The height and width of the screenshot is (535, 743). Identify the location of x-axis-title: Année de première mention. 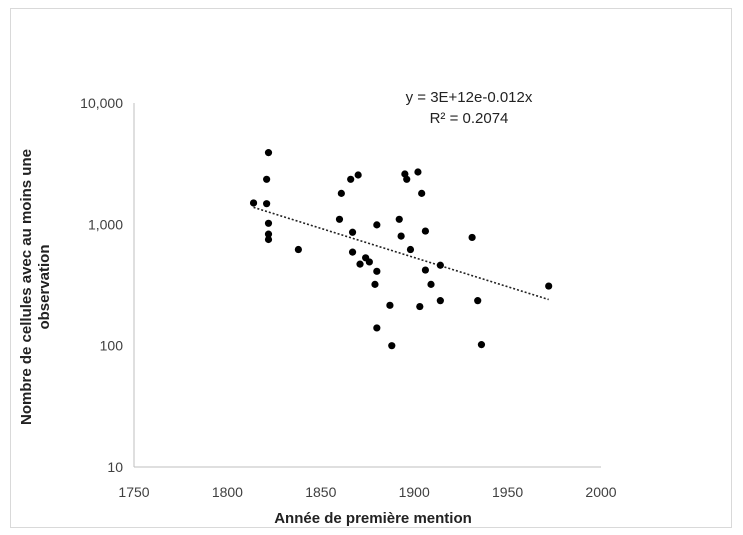
(373, 518).